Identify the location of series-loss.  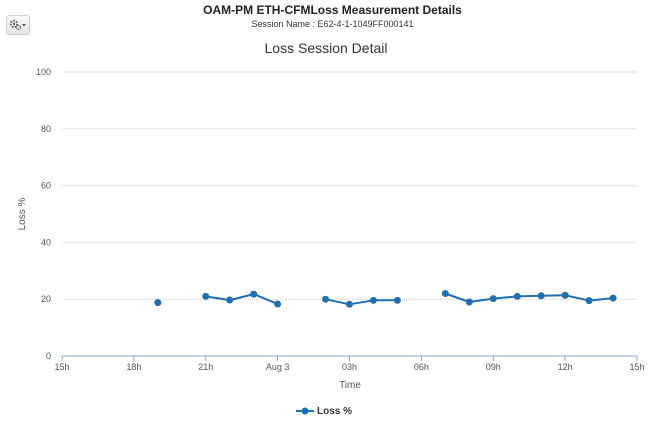
(385, 299).